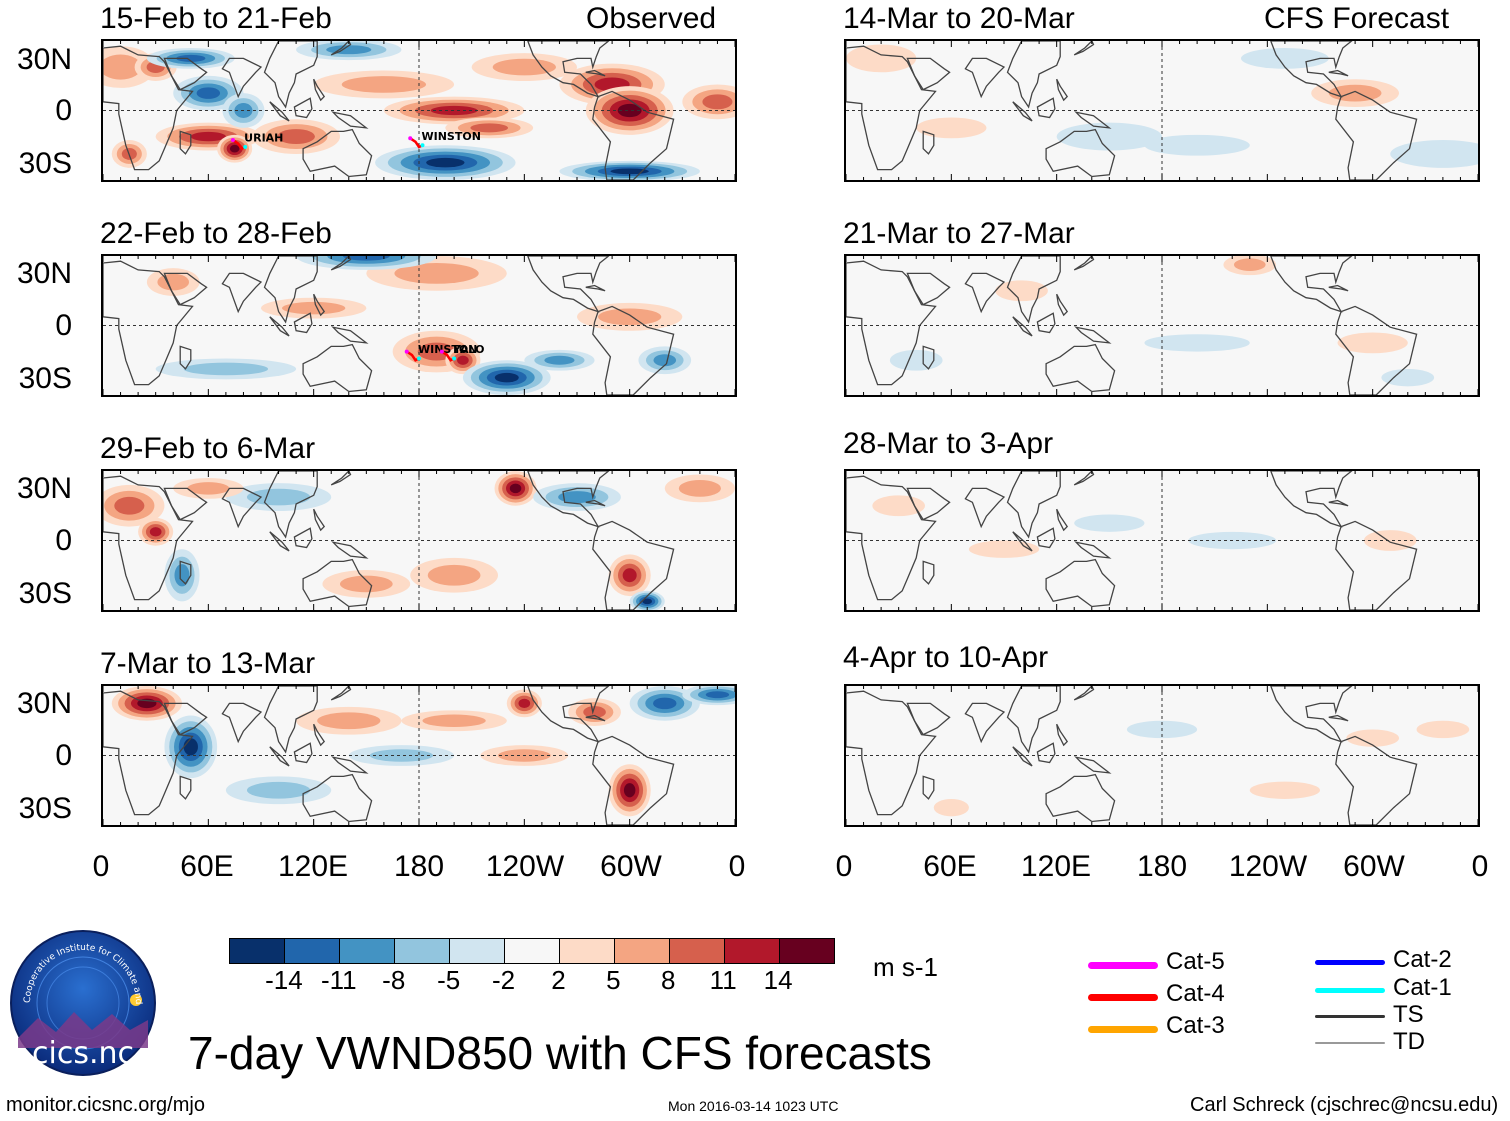 This screenshot has height=1121, width=1510. Describe the element at coordinates (45, 378) in the screenshot. I see `lat-label: 30S` at that location.